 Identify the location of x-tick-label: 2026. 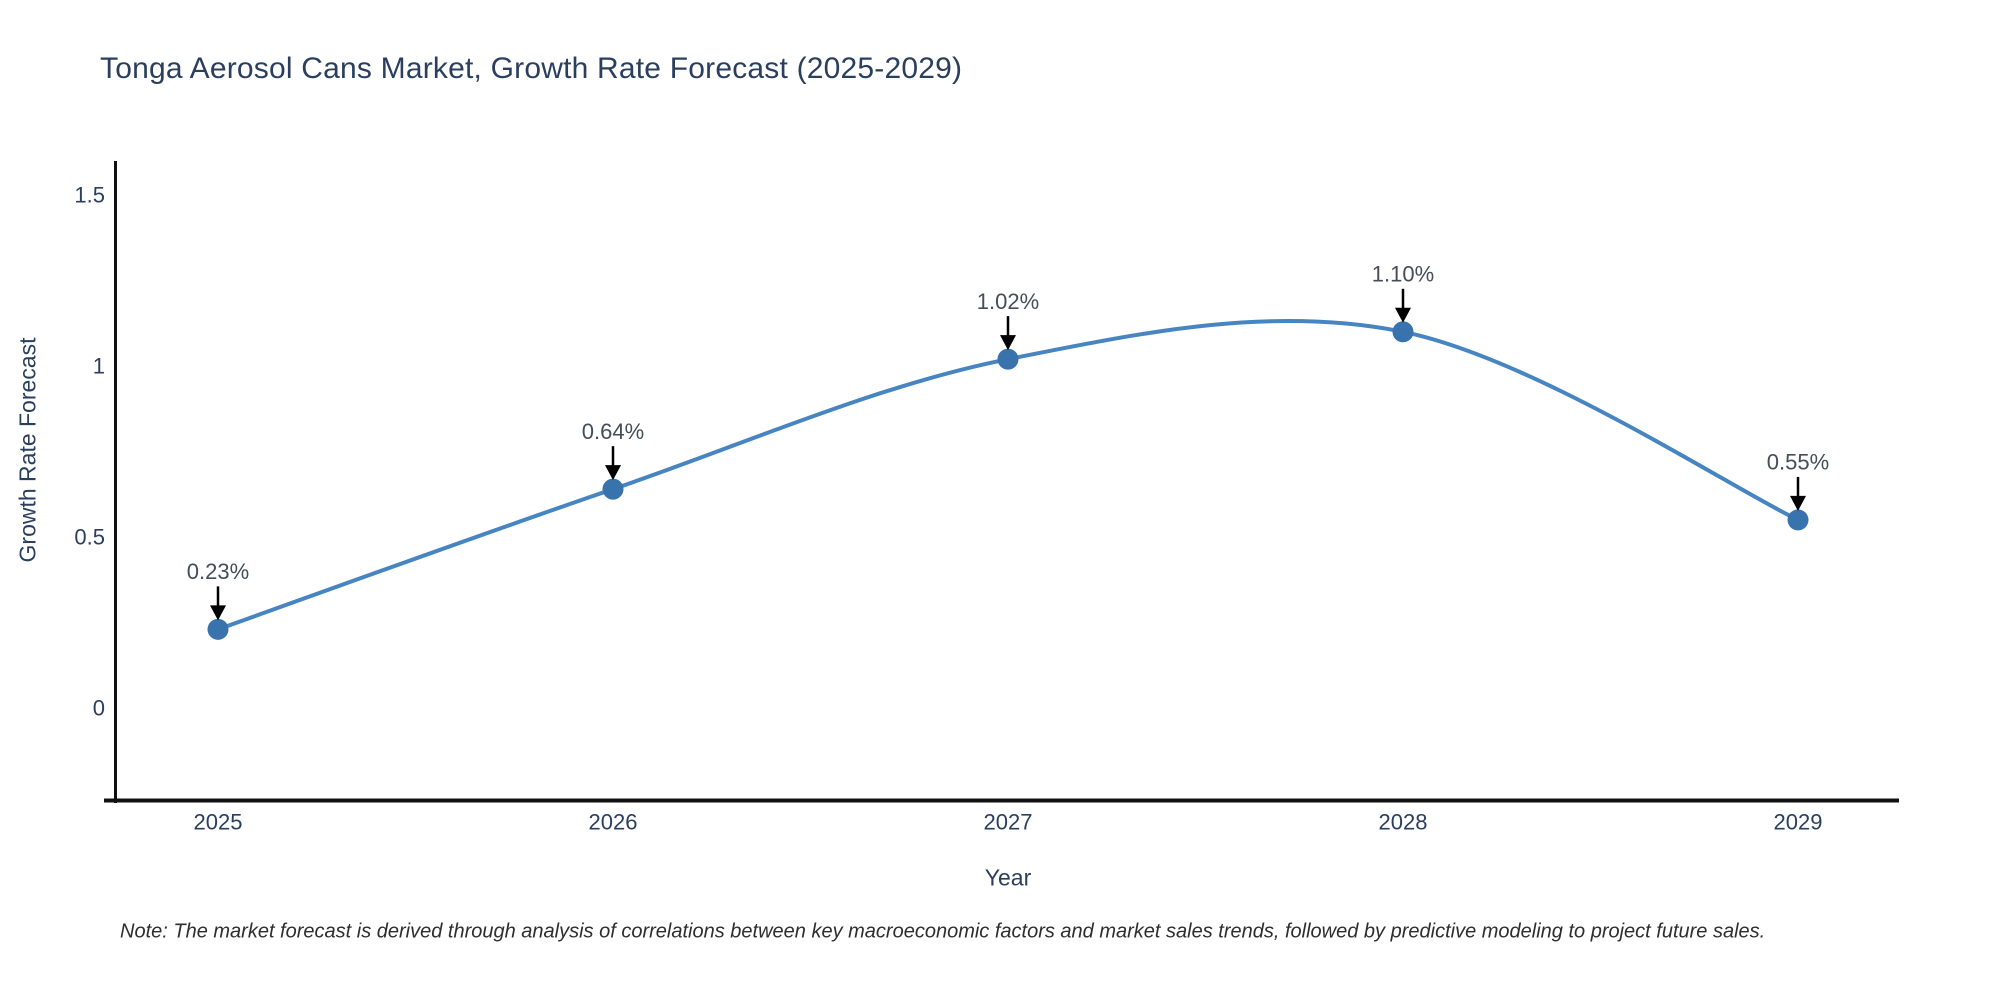
(613, 822).